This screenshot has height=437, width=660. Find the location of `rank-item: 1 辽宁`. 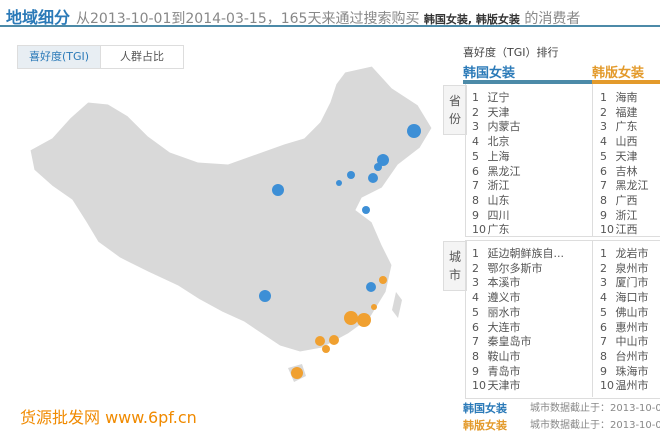

rank-item: 1 辽宁 is located at coordinates (496, 98).